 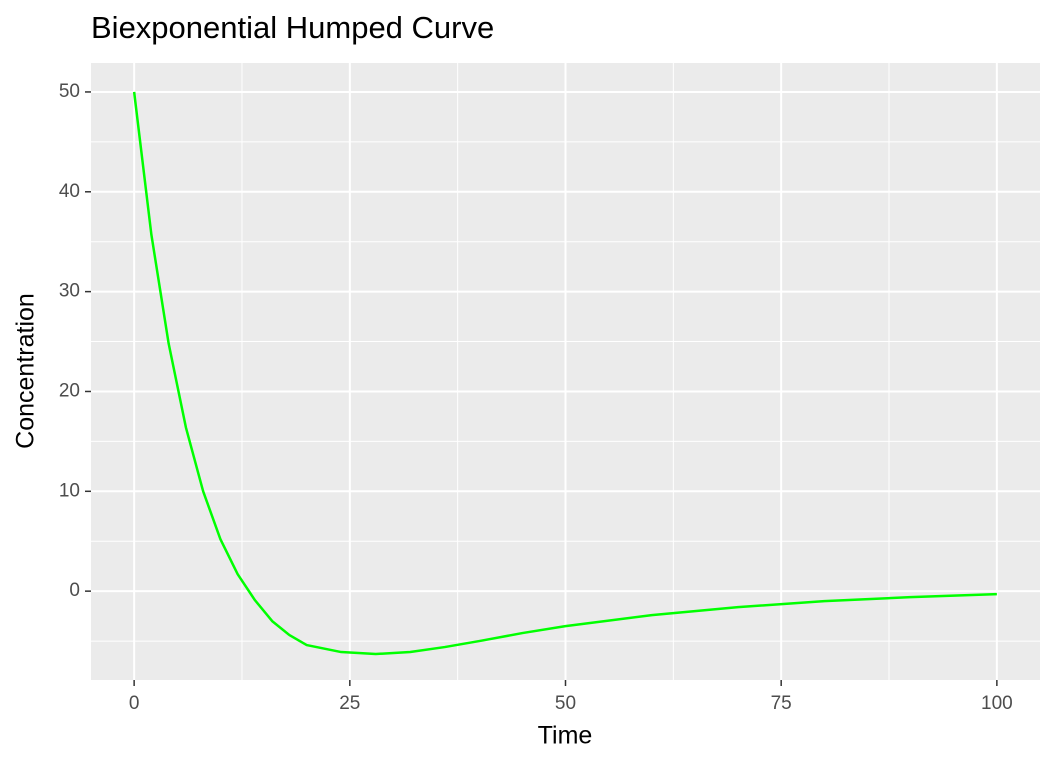 I want to click on y-tick-label: 20, so click(x=69, y=390).